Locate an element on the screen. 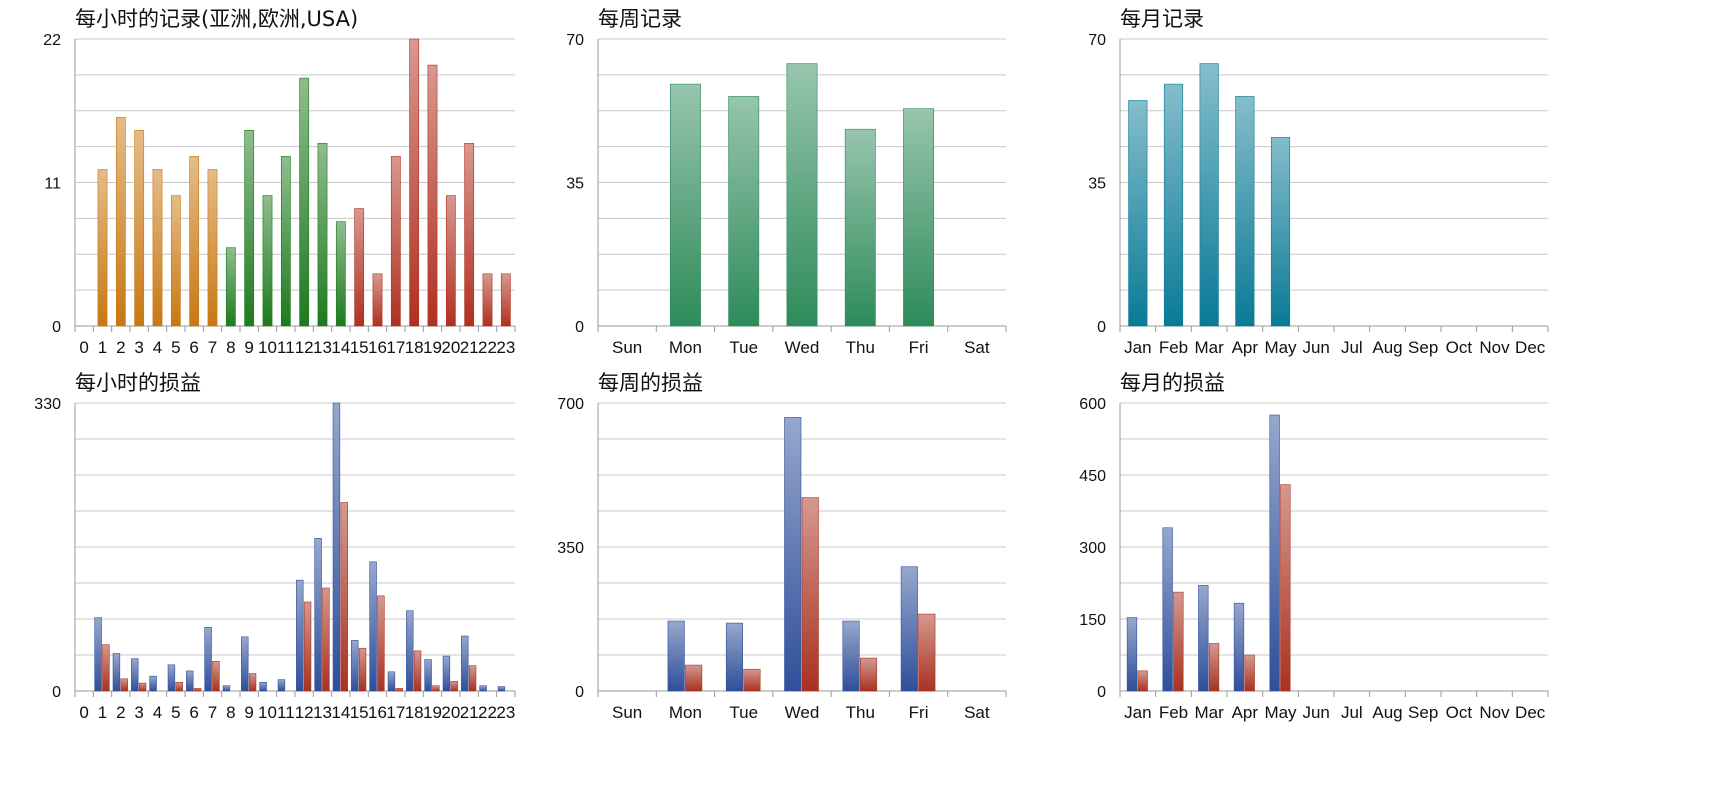 Image resolution: width=1720 pixels, height=800 pixels. x-tick-label: 10 is located at coordinates (267, 347).